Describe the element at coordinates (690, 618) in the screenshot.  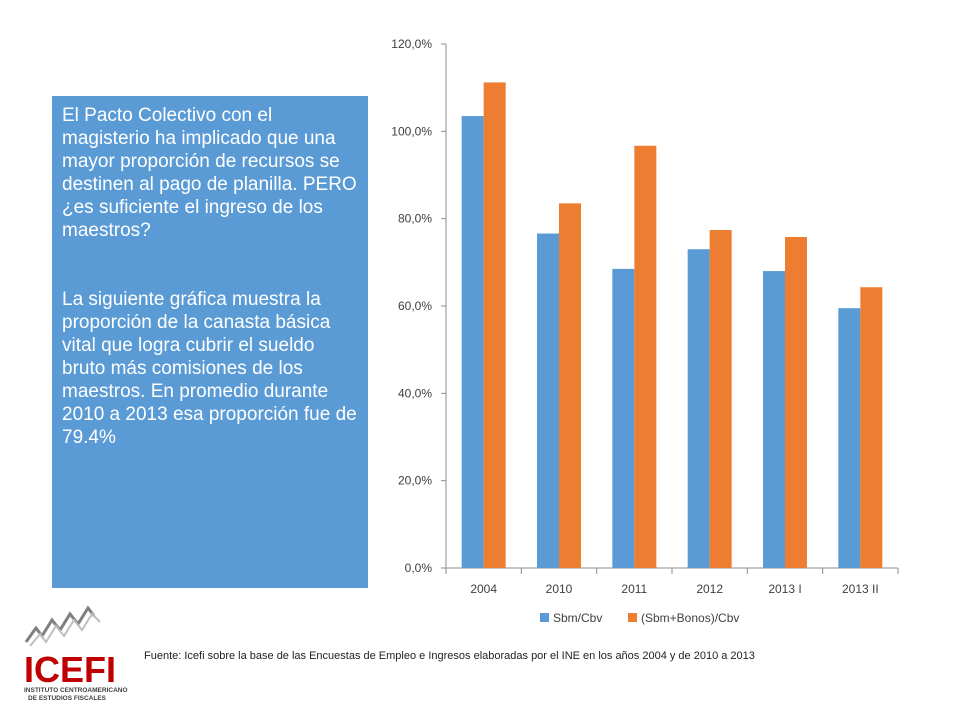
I see `legend-label: (Sbm+Bonos)/Cbv` at that location.